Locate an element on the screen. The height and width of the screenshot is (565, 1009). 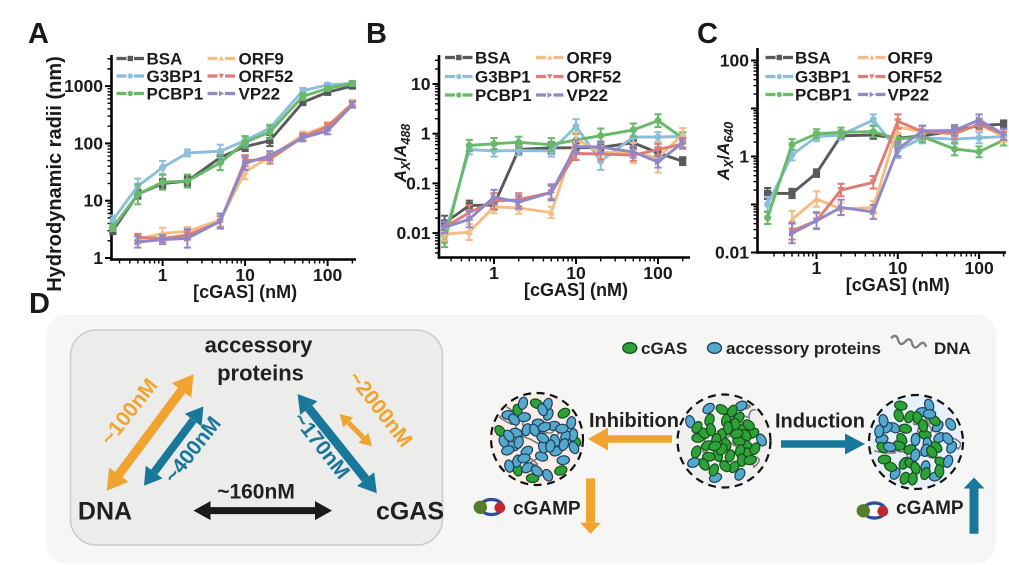
svg-text: AX/A488 is located at coordinates (402, 154).